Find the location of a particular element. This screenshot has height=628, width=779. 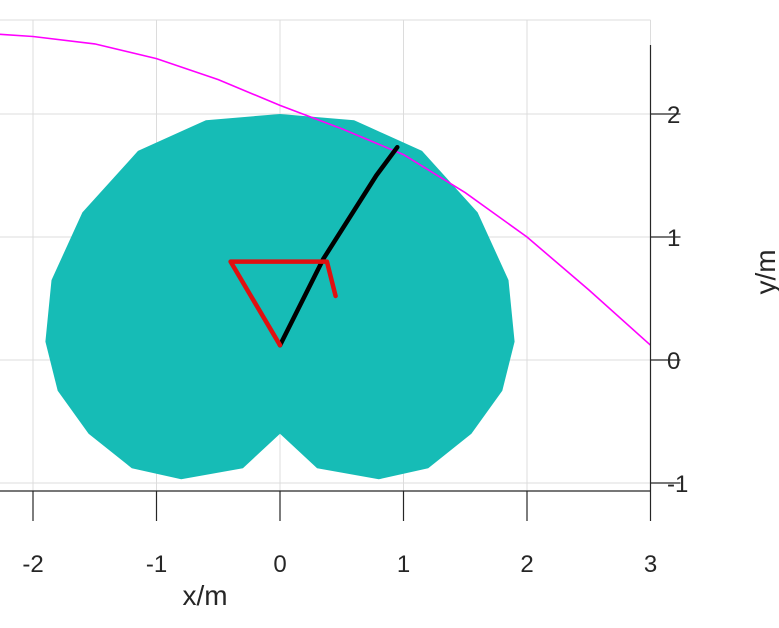

y-tick-label: 0 is located at coordinates (673, 361).